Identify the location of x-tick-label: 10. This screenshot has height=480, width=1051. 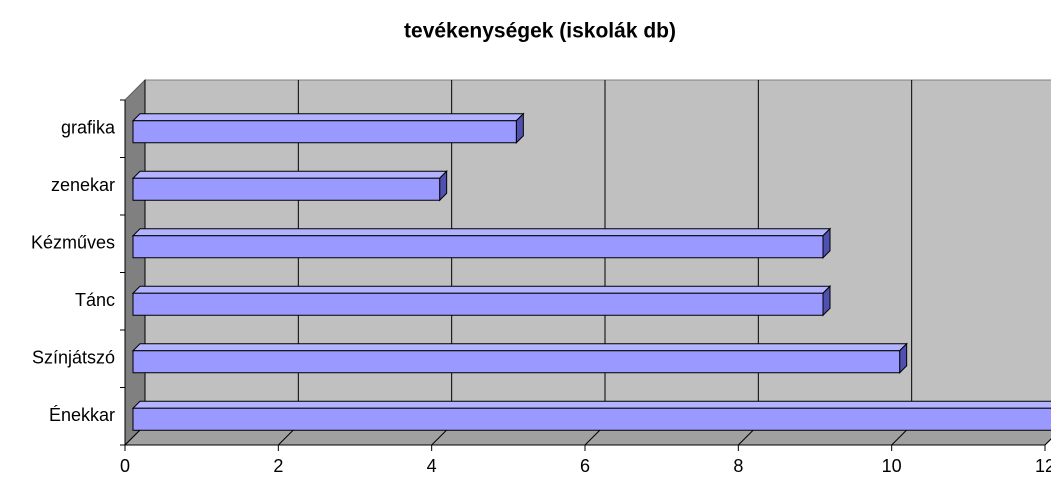
(892, 466).